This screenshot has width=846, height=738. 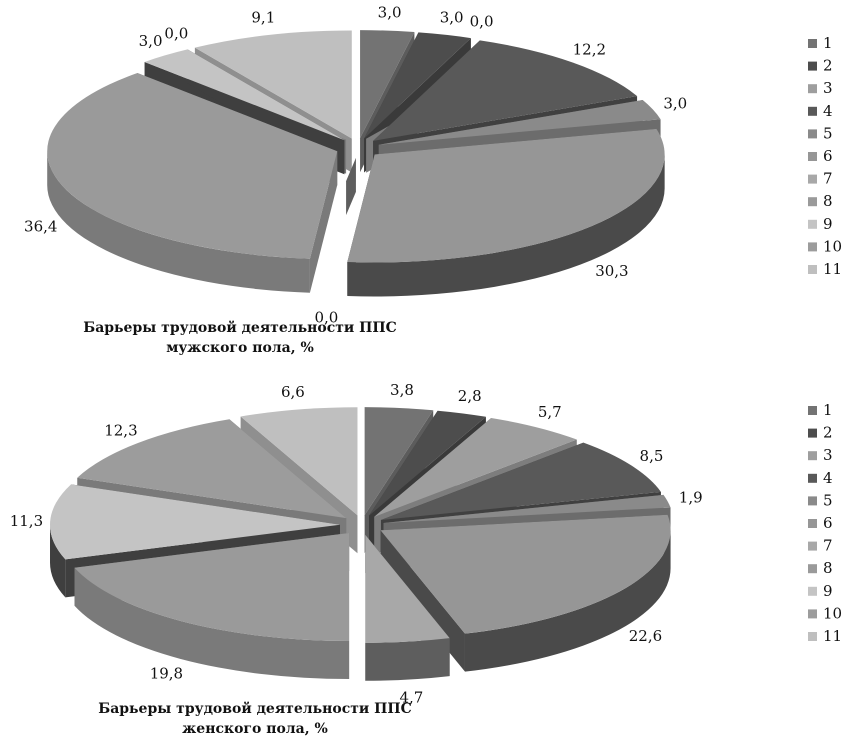 I want to click on legend-item: 11, so click(x=825, y=636).